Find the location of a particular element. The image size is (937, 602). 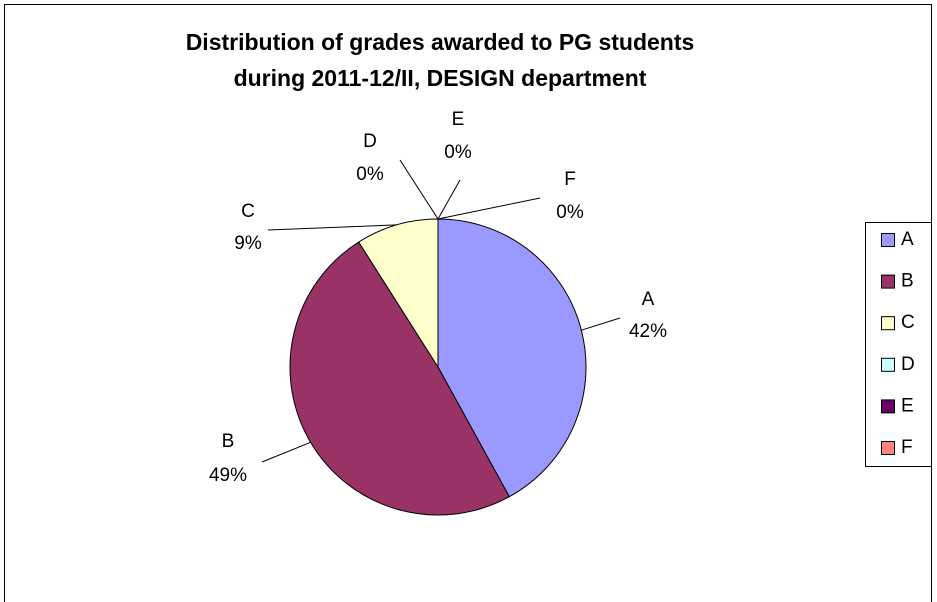

slice-label: B is located at coordinates (228, 441).